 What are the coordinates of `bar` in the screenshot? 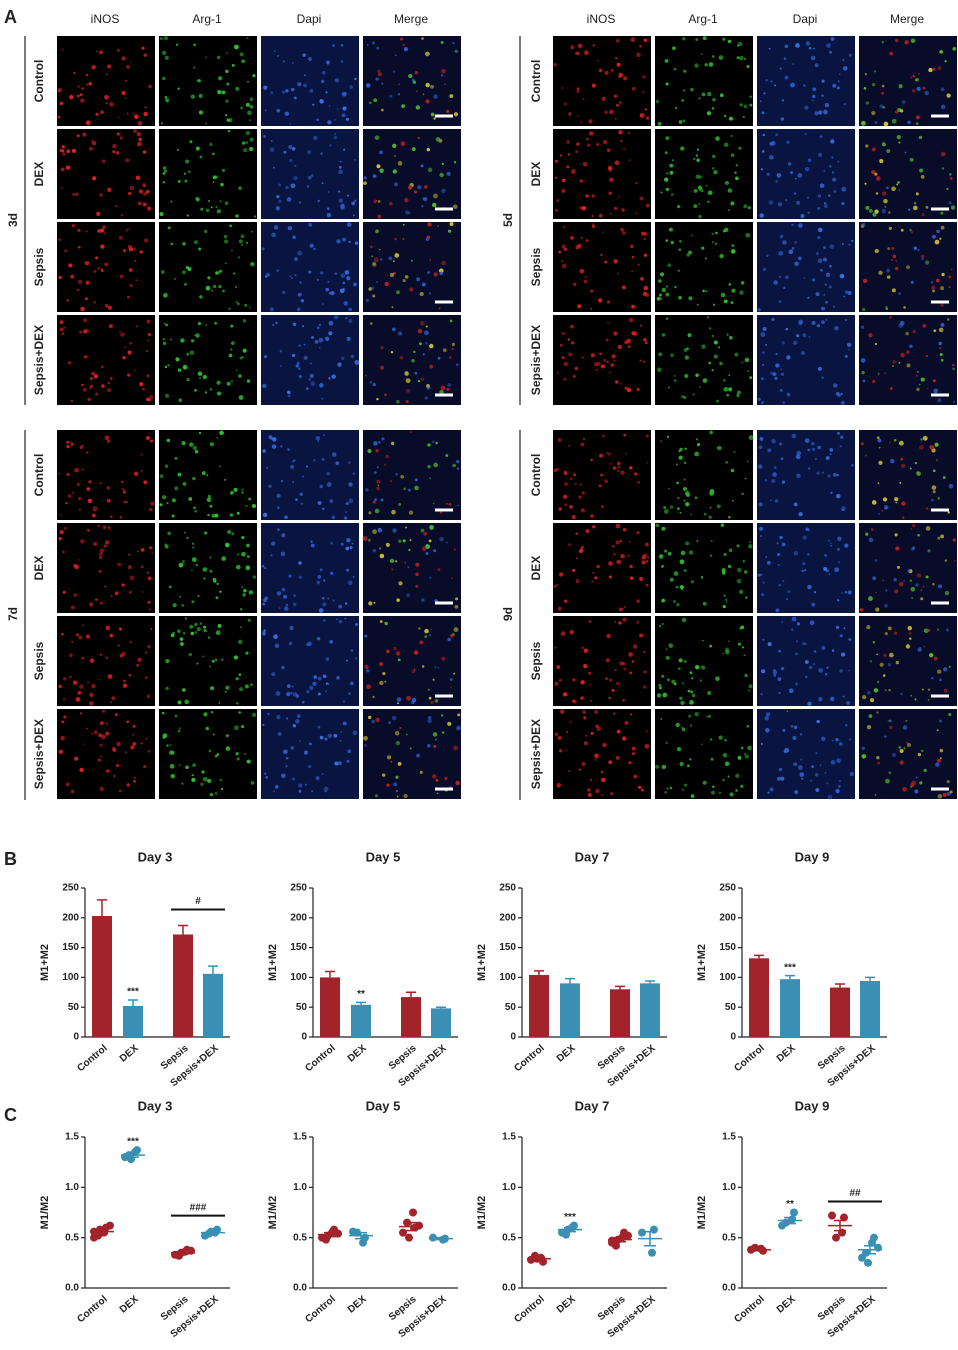 It's located at (650, 1010).